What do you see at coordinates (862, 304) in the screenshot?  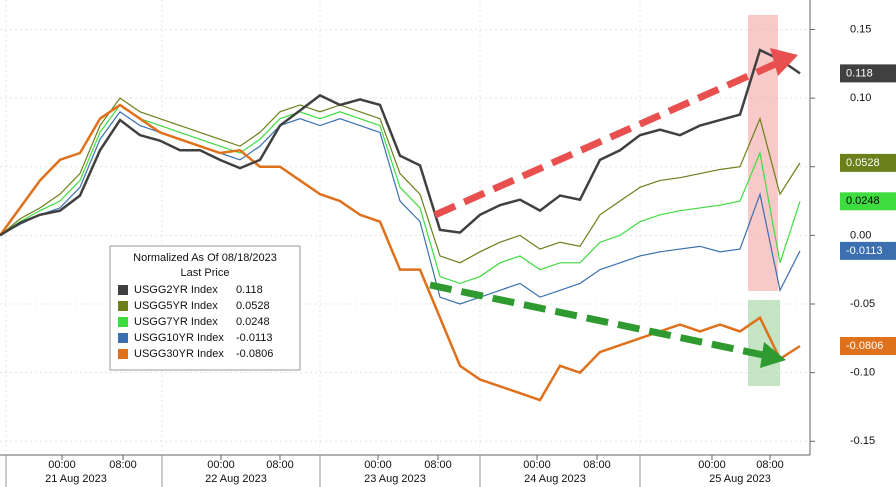 I see `y-tick-label: -0.05` at bounding box center [862, 304].